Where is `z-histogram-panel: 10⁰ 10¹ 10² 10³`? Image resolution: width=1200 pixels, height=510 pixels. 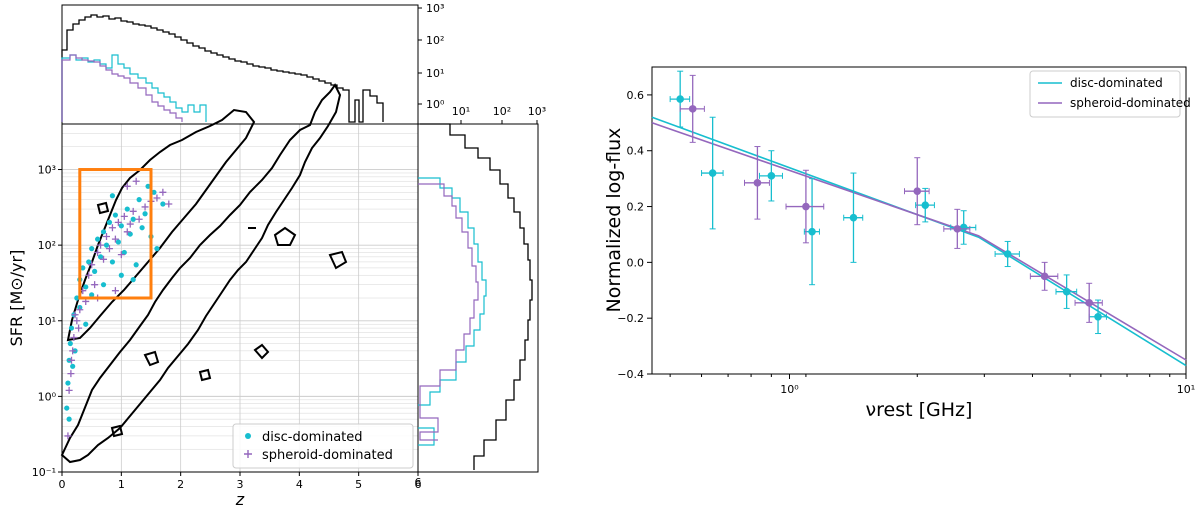
z-histogram-panel: 10⁰ 10¹ 10² 10³ is located at coordinates (253, 63).